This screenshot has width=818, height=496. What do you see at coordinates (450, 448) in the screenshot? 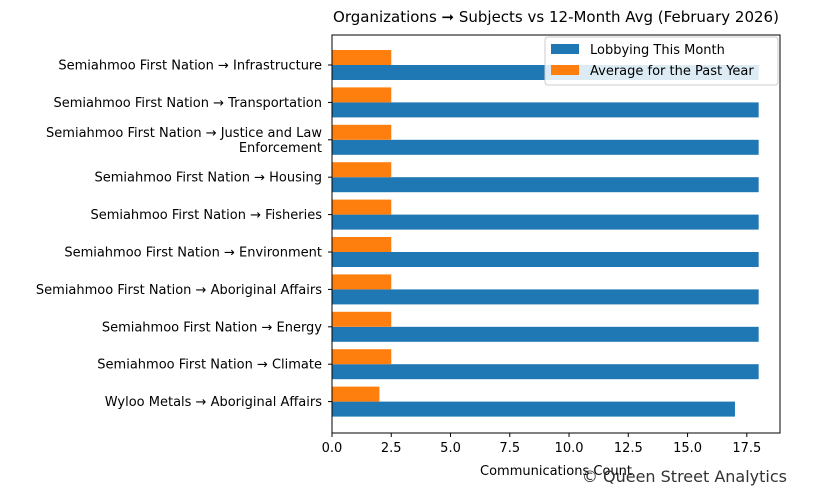
I see `x-tick-label-2: 5.0` at bounding box center [450, 448].